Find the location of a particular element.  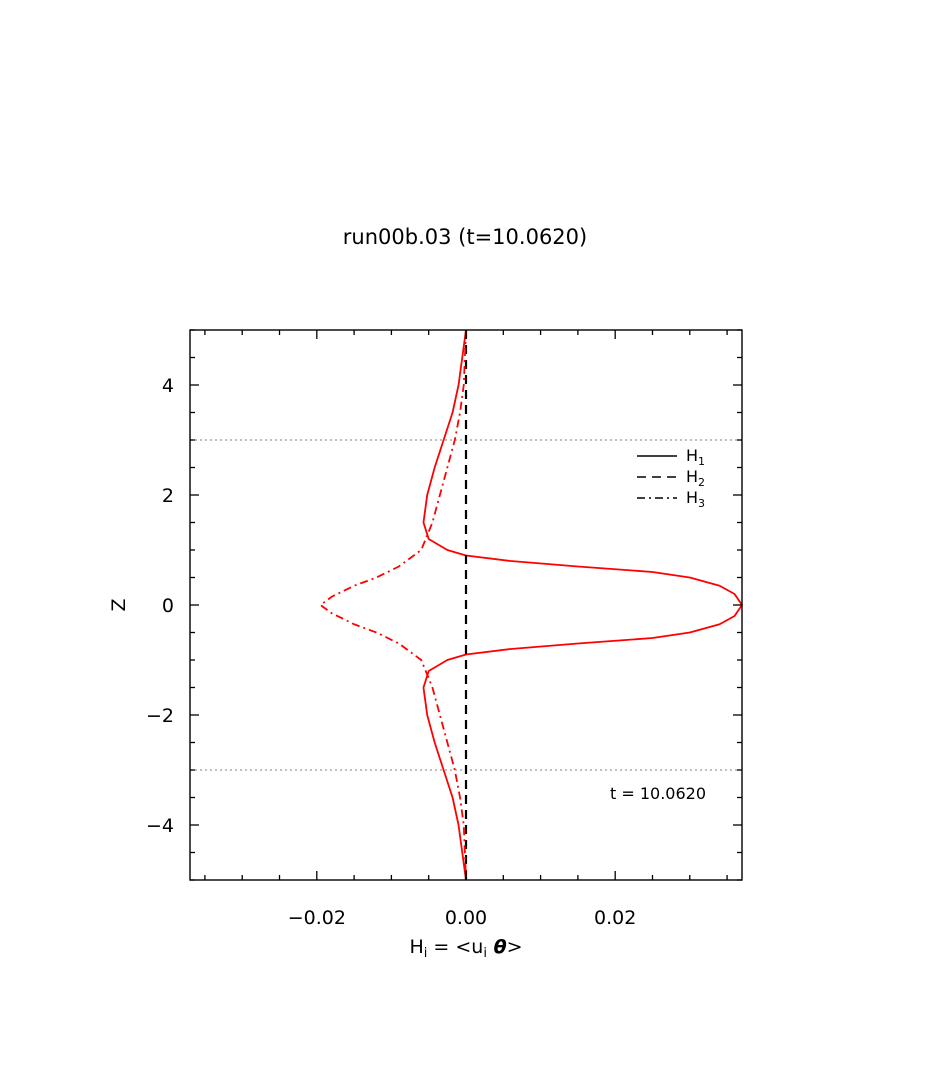

chart-title: run00b.03 (t=10.0620) is located at coordinates (465, 237).